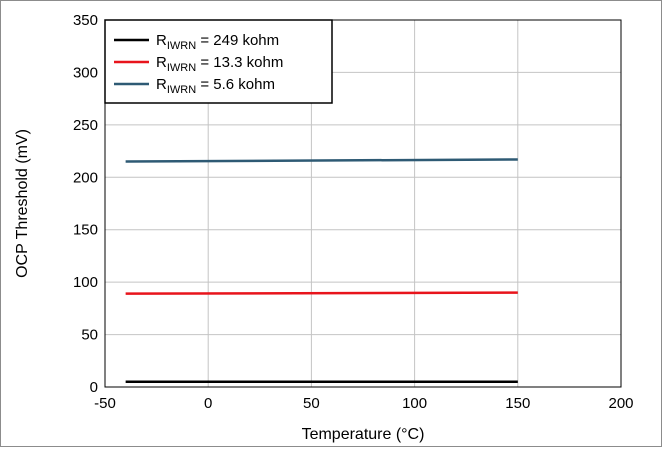 This screenshot has width=662, height=451. I want to click on legend-label-rest: = 249 kohm, so click(237, 40).